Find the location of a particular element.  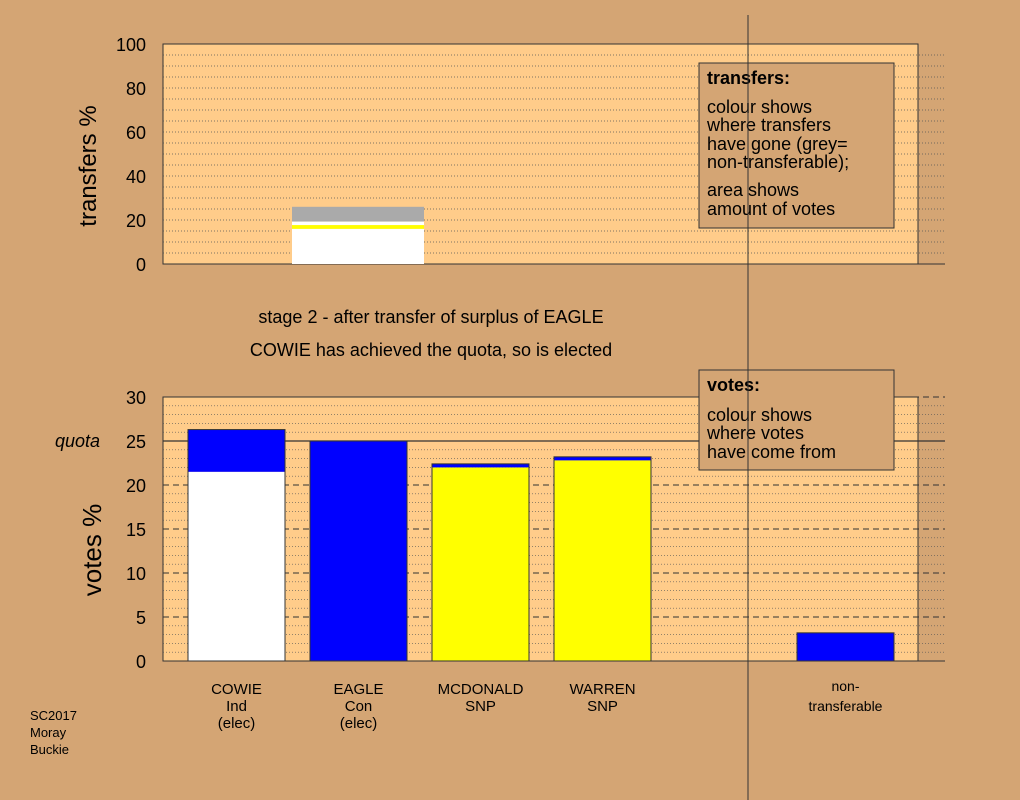

transfers-y-tick-label: 20 is located at coordinates (136, 221).